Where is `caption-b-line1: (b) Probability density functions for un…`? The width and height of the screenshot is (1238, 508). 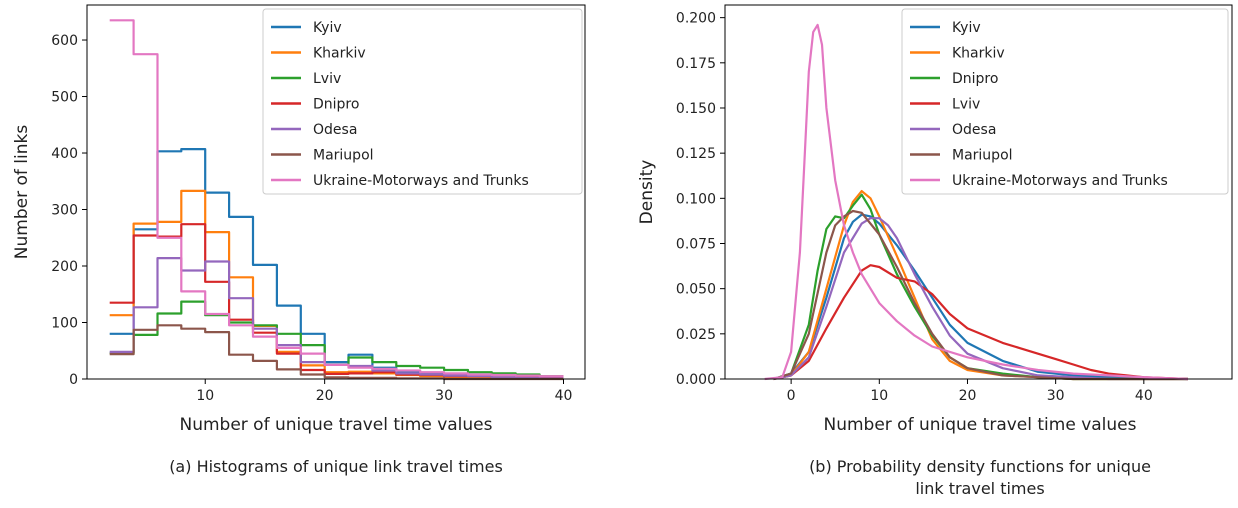 caption-b-line1: (b) Probability density functions for un… is located at coordinates (980, 466).